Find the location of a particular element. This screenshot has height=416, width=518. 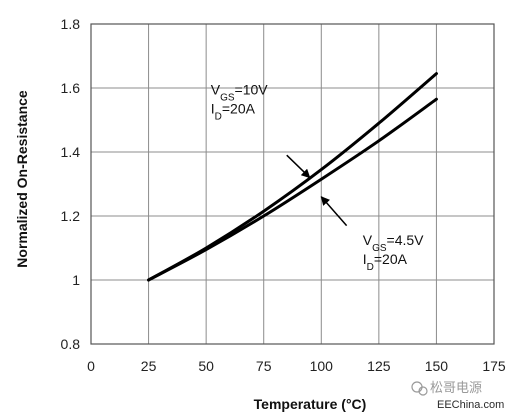

watermark: 松哥电源 EEChina.com is located at coordinates (457, 396).